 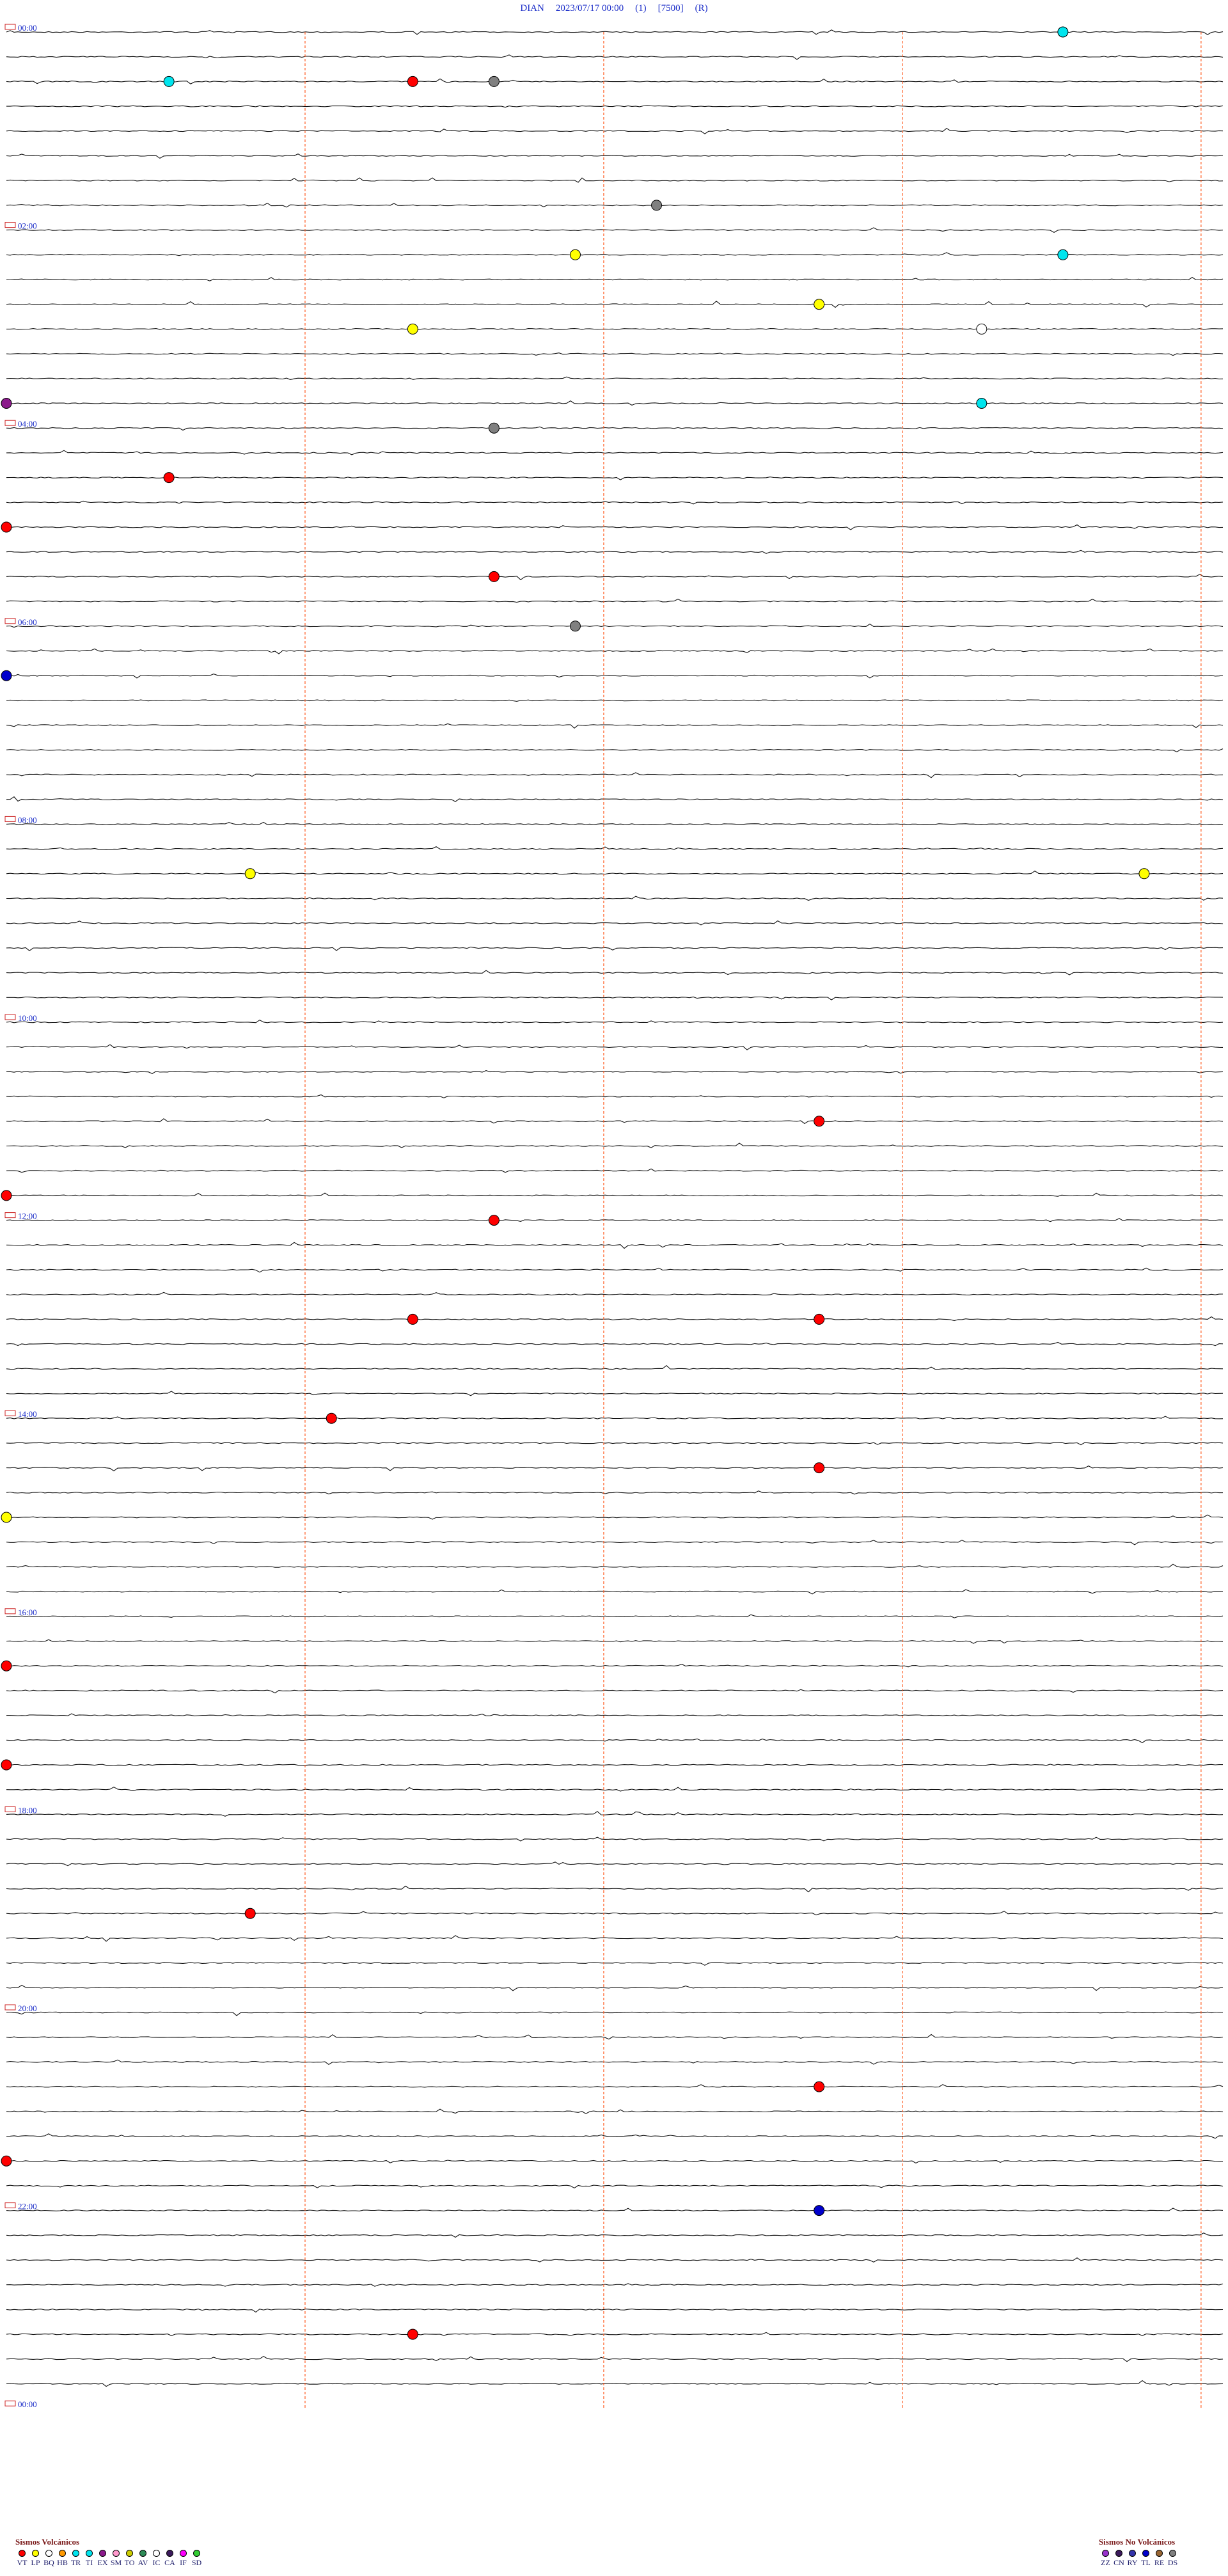 I want to click on chart-title: DIAN 2023/07/17 00:00 (1) [7500] (R), so click(x=614, y=8).